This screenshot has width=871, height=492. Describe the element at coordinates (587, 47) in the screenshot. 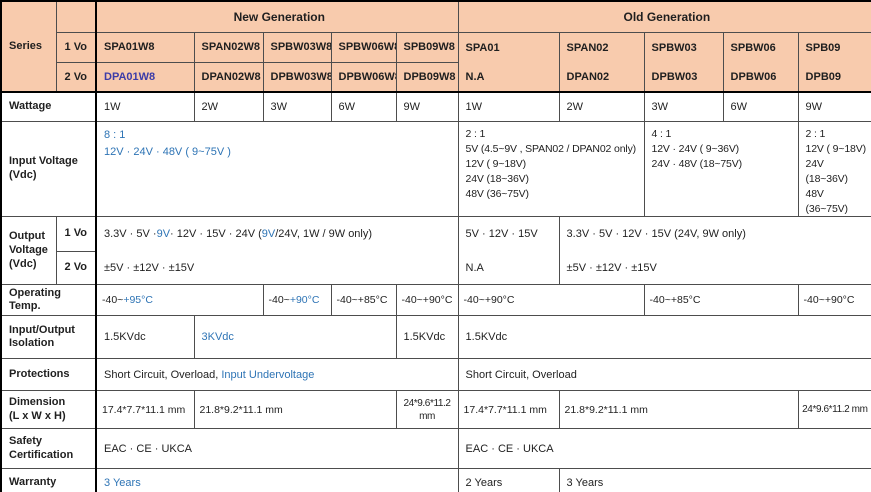

I see `model-old-1vo: SPAN02` at that location.